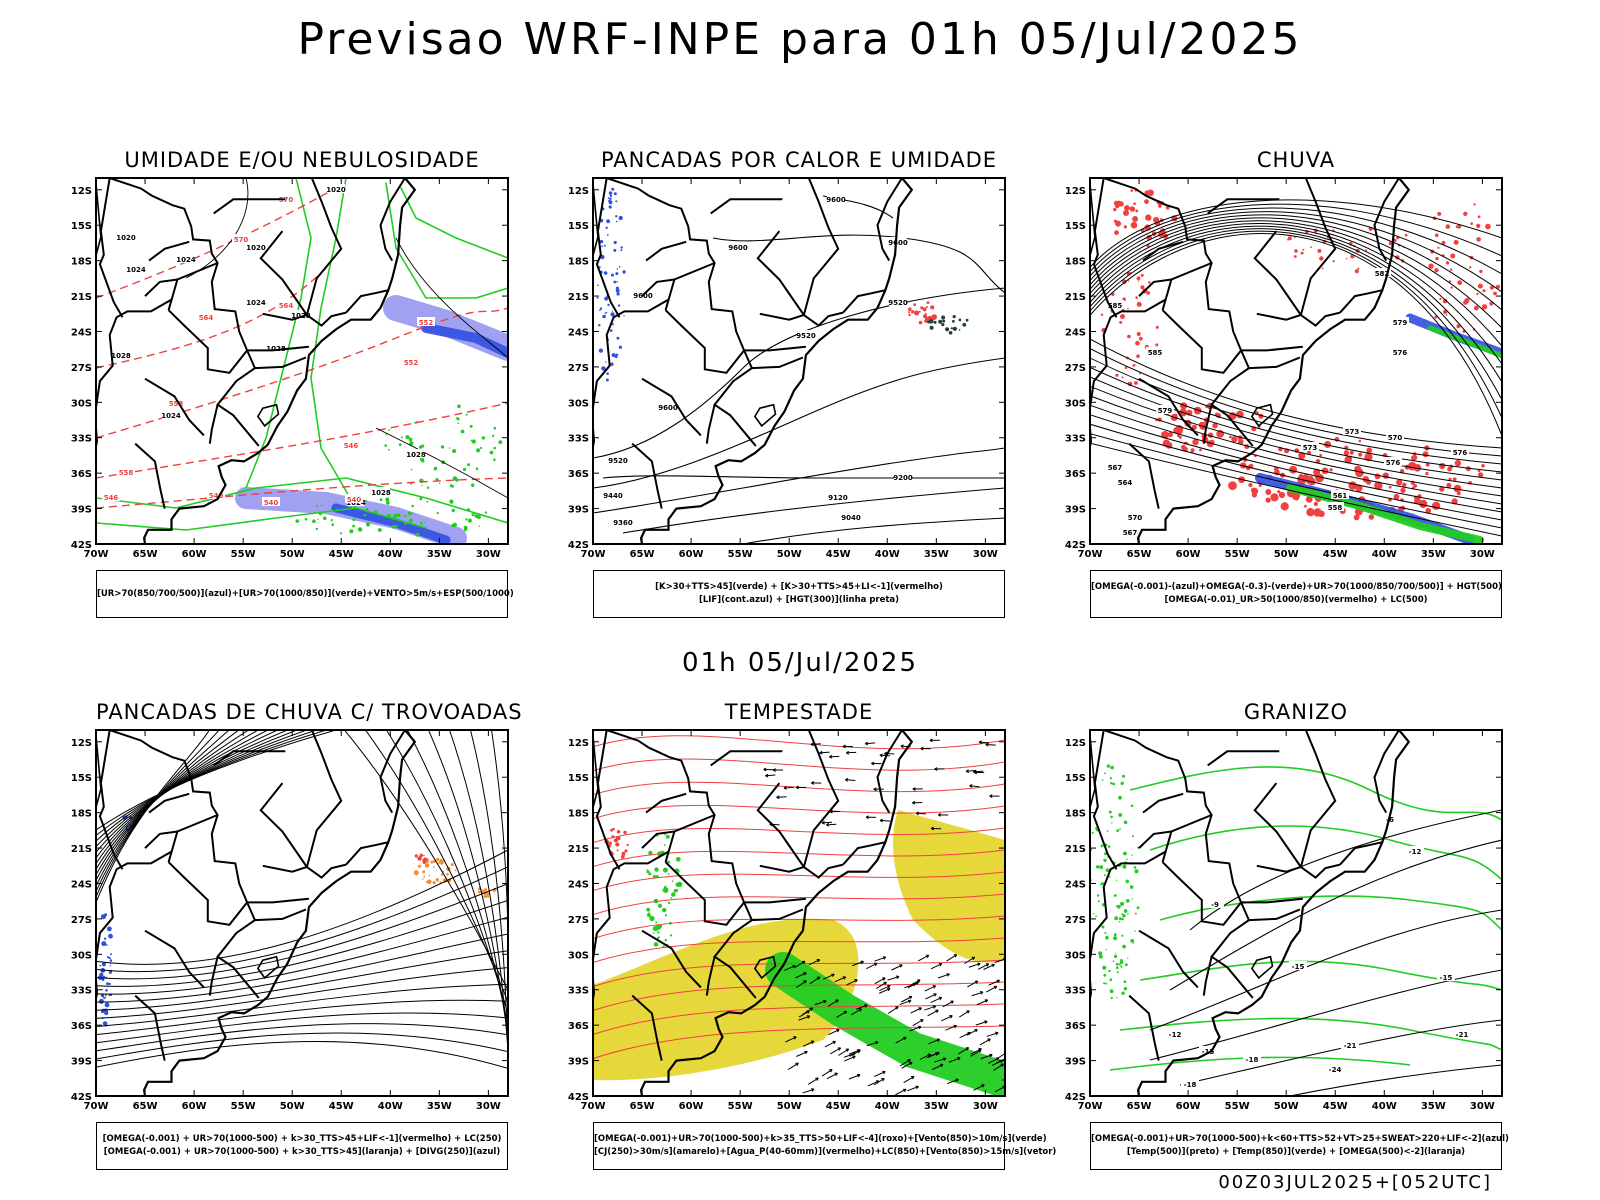  I want to click on heat-shower-area, so click(927, 319).